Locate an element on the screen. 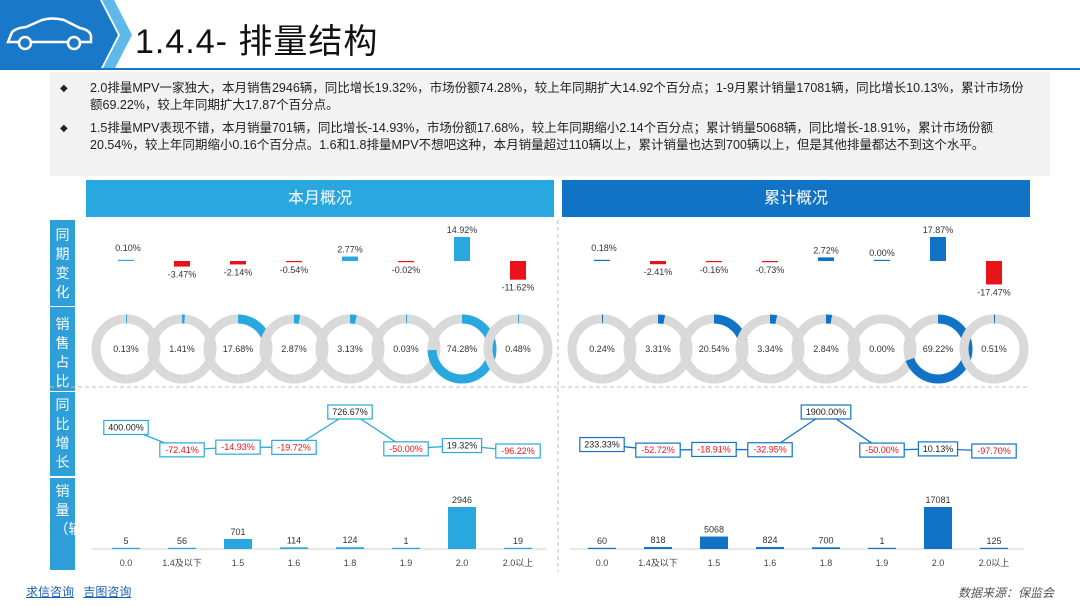 Image resolution: width=1080 pixels, height=607 pixels. point-label: -14.93% is located at coordinates (238, 447).